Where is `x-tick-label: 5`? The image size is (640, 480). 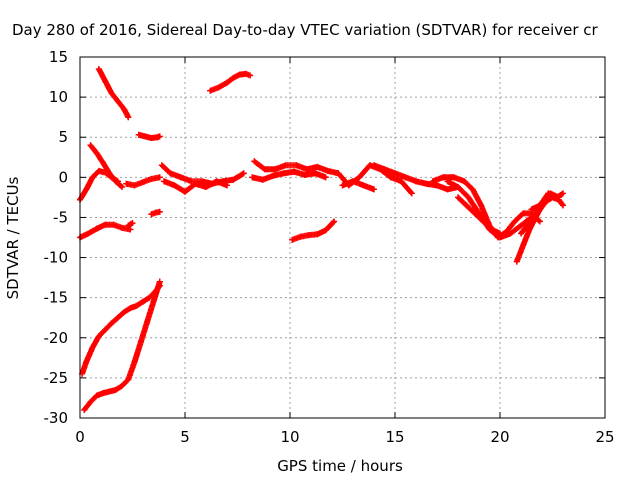
x-tick-label: 5 is located at coordinates (185, 437).